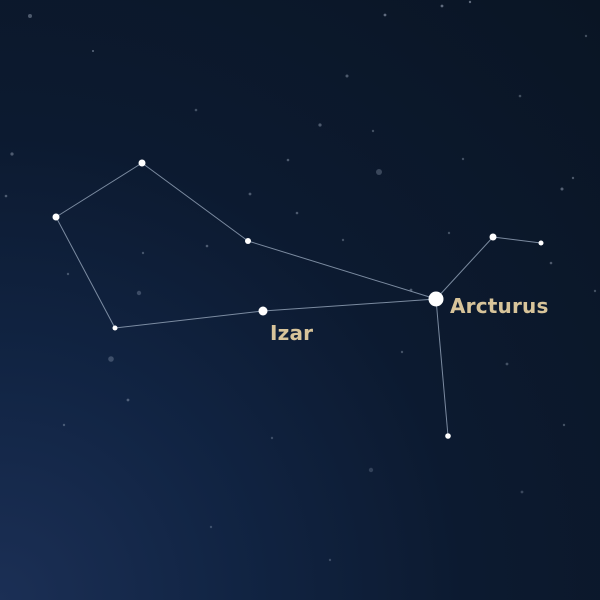 Image resolution: width=600 pixels, height=600 pixels. Describe the element at coordinates (499, 306) in the screenshot. I see `arcturus-label: Arcturus` at that location.